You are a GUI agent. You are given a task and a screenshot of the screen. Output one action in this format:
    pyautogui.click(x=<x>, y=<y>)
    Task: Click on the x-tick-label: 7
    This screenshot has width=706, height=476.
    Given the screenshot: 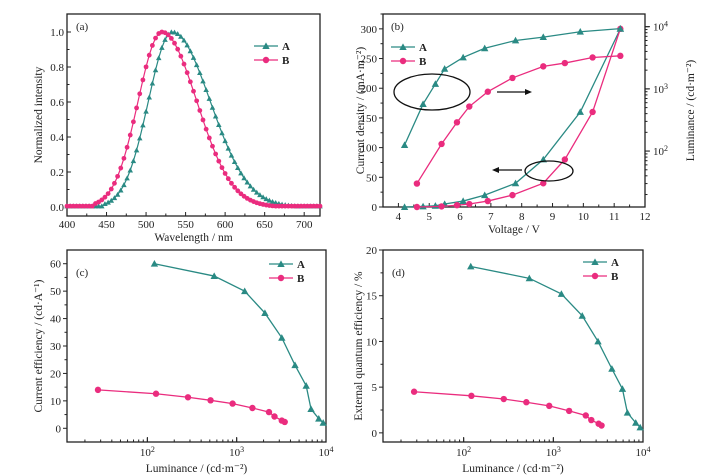 What is the action you would take?
    pyautogui.click(x=491, y=217)
    